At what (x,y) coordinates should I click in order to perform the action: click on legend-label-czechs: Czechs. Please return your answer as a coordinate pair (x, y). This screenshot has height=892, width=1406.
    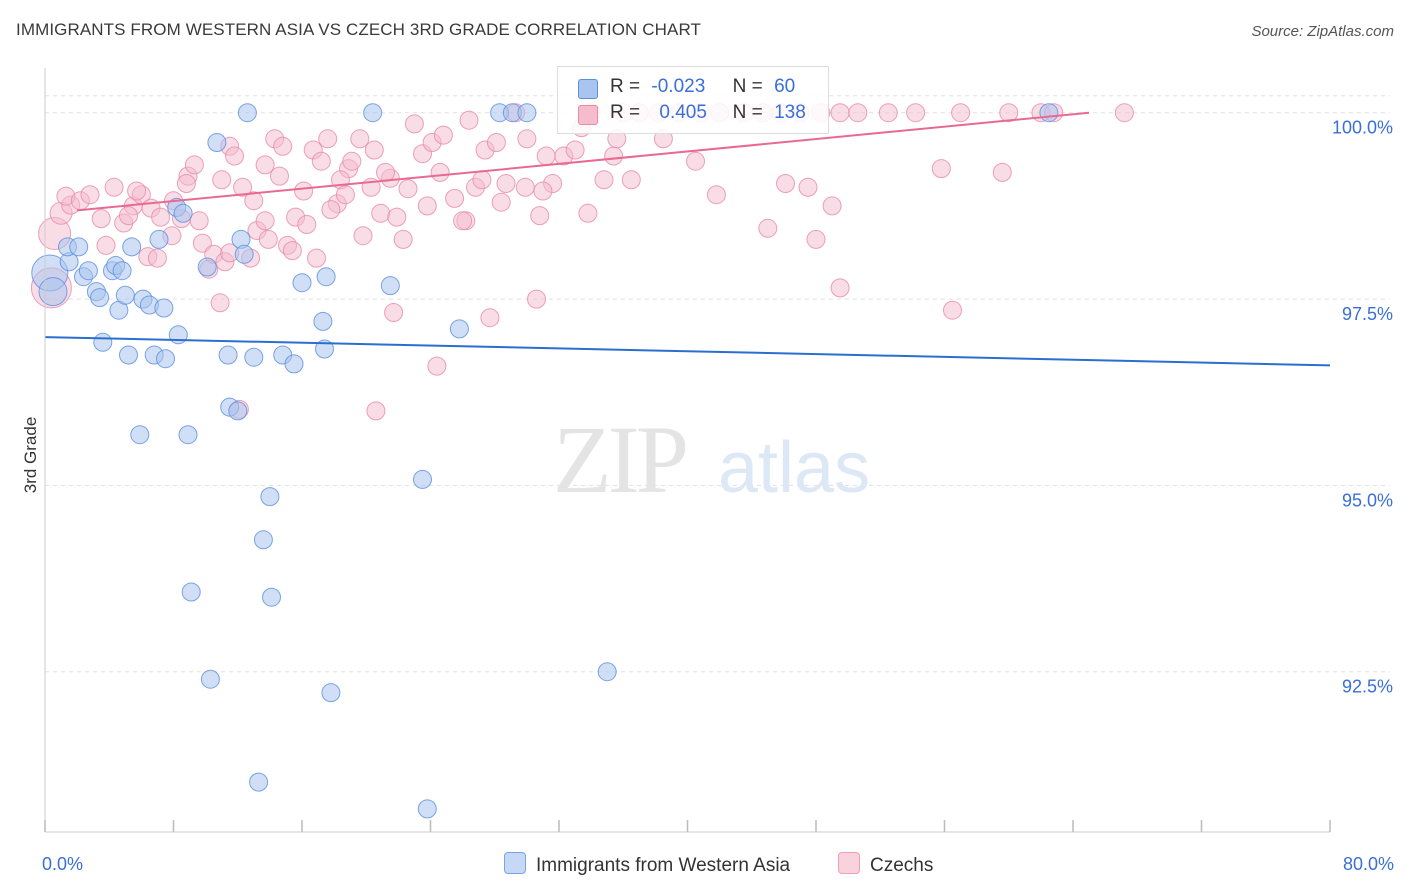
    Looking at the image, I should click on (902, 865).